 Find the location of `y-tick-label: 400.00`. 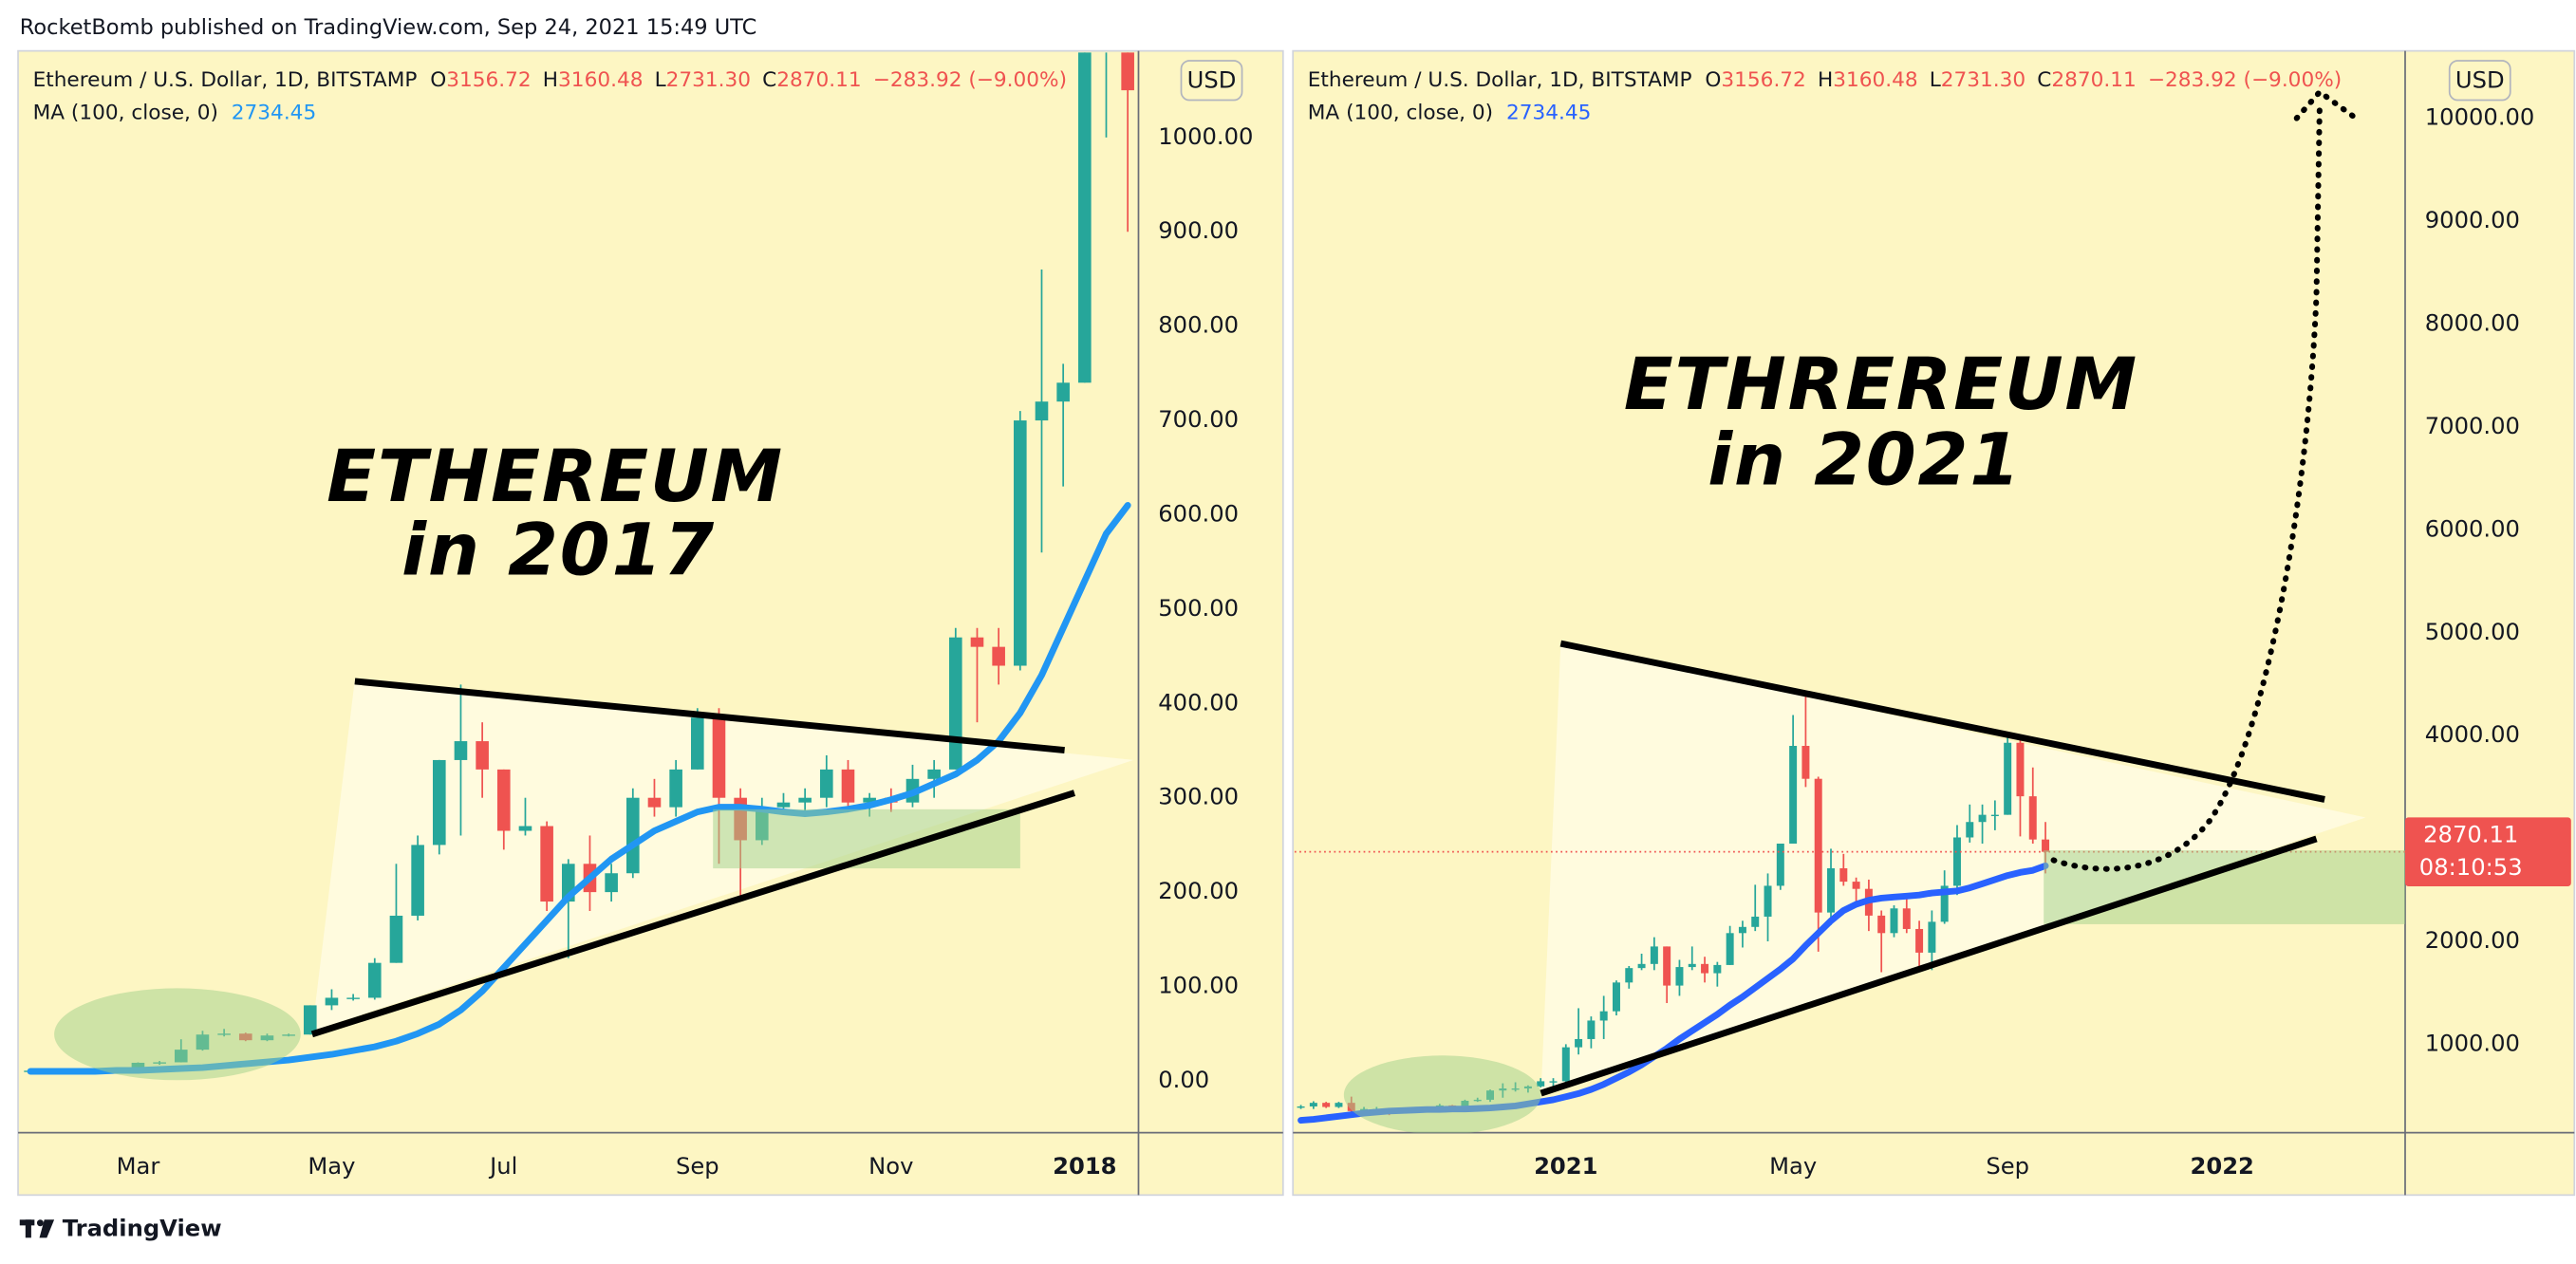

y-tick-label: 400.00 is located at coordinates (1198, 703).